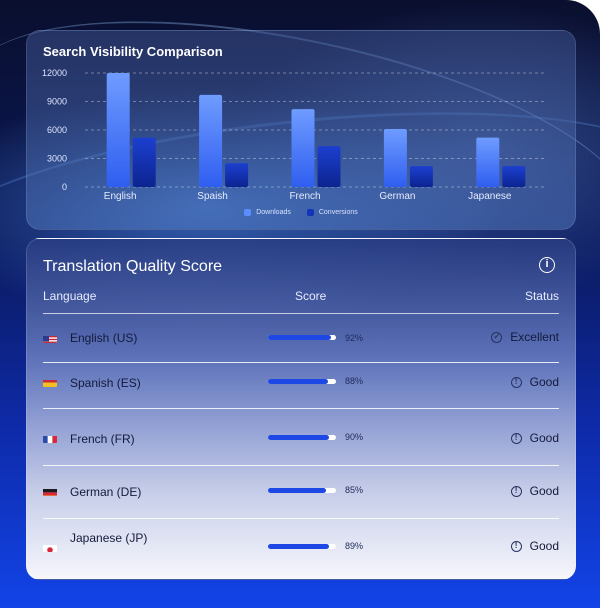 The image size is (600, 608). Describe the element at coordinates (534, 337) in the screenshot. I see `status-label: Excellent` at that location.